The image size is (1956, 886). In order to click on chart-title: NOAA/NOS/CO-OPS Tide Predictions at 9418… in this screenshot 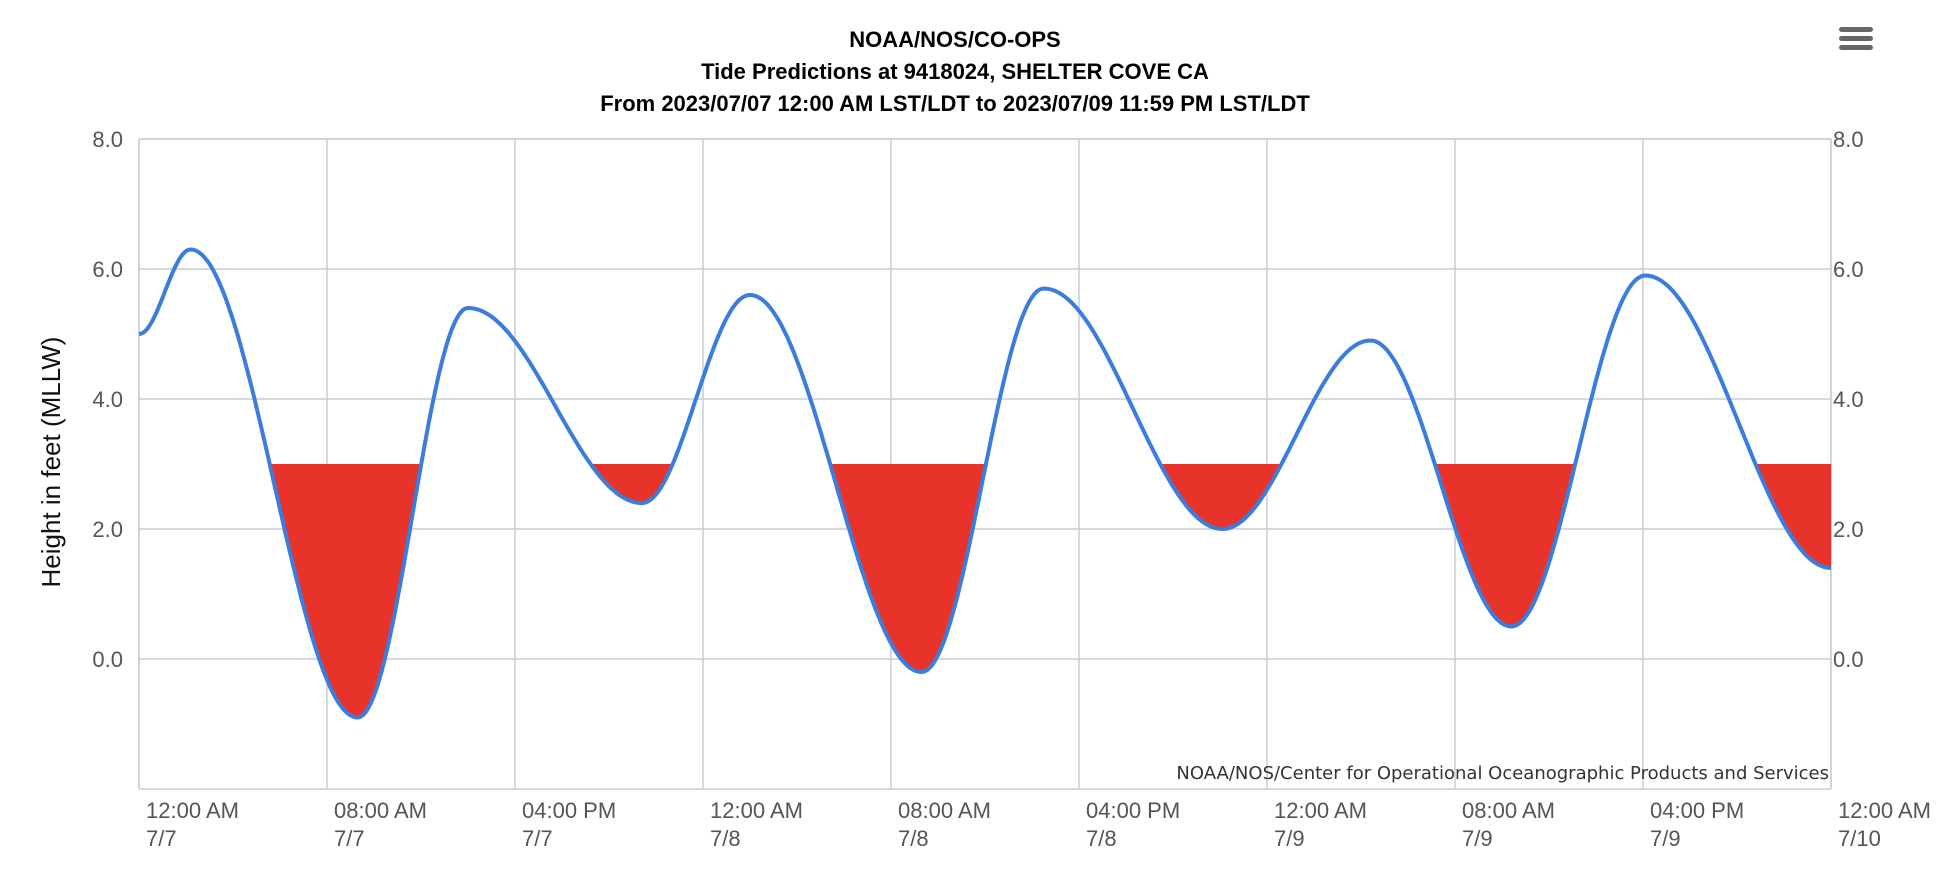, I will do `click(955, 72)`.